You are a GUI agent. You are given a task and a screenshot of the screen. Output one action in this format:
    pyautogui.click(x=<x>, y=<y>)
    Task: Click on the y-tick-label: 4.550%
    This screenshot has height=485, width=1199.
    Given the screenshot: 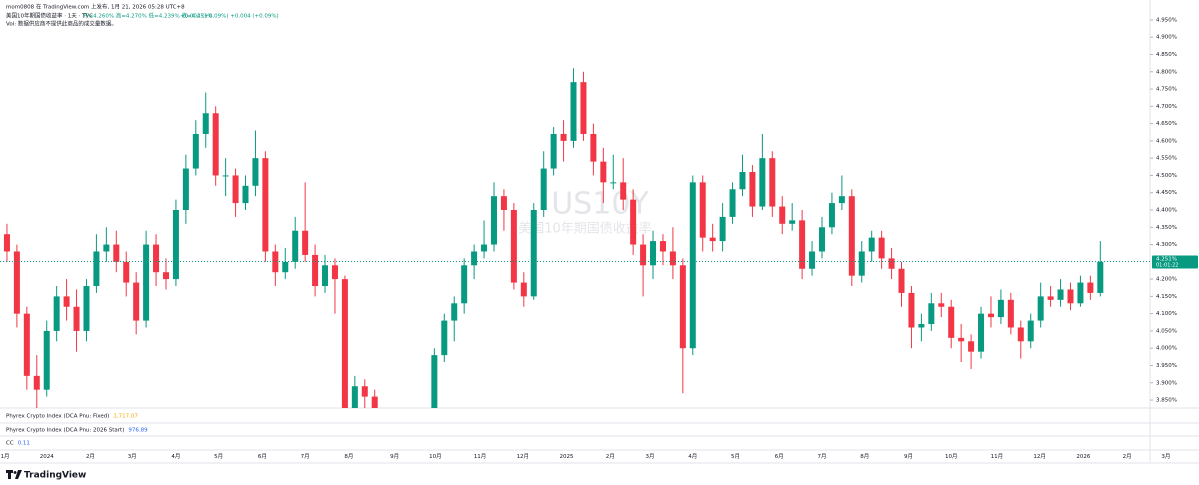 What is the action you would take?
    pyautogui.click(x=1166, y=159)
    